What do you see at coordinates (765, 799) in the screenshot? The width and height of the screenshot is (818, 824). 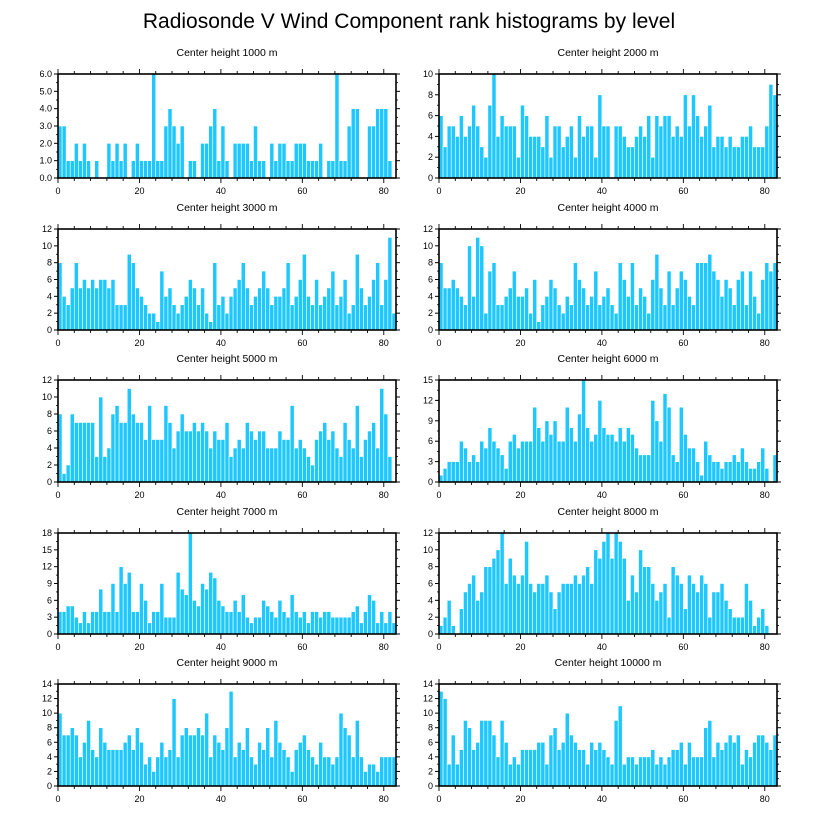 I see `panel-10-xtick-label: 80` at bounding box center [765, 799].